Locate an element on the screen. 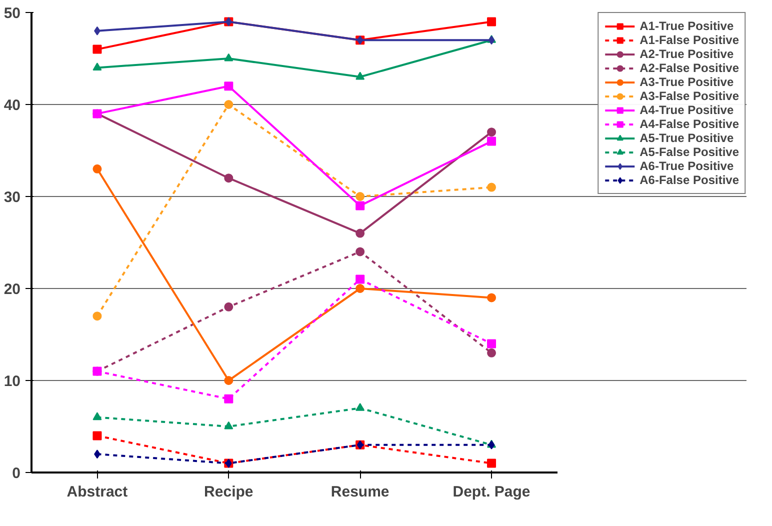 The width and height of the screenshot is (772, 526). legend-label: A1-True Positive is located at coordinates (687, 26).